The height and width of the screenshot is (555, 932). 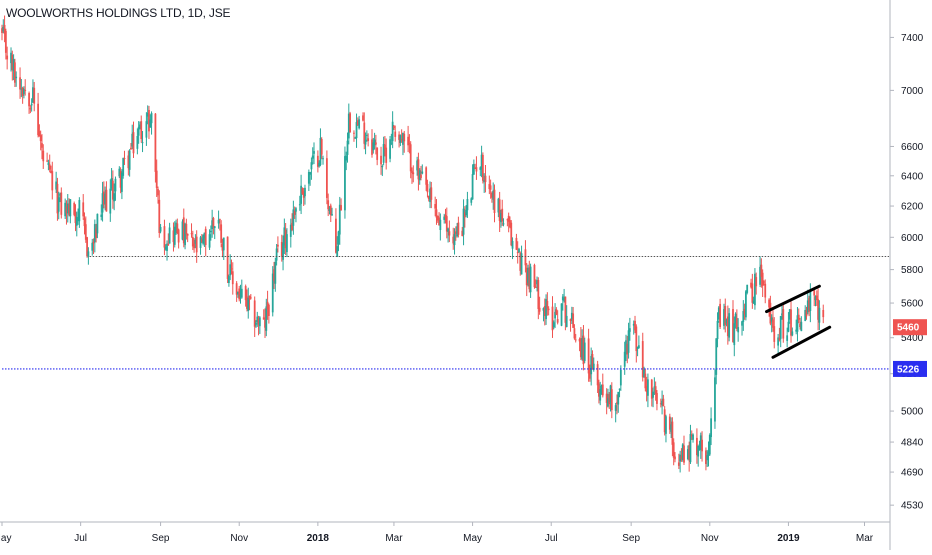 I want to click on x-tick-label: May, so click(x=472, y=538).